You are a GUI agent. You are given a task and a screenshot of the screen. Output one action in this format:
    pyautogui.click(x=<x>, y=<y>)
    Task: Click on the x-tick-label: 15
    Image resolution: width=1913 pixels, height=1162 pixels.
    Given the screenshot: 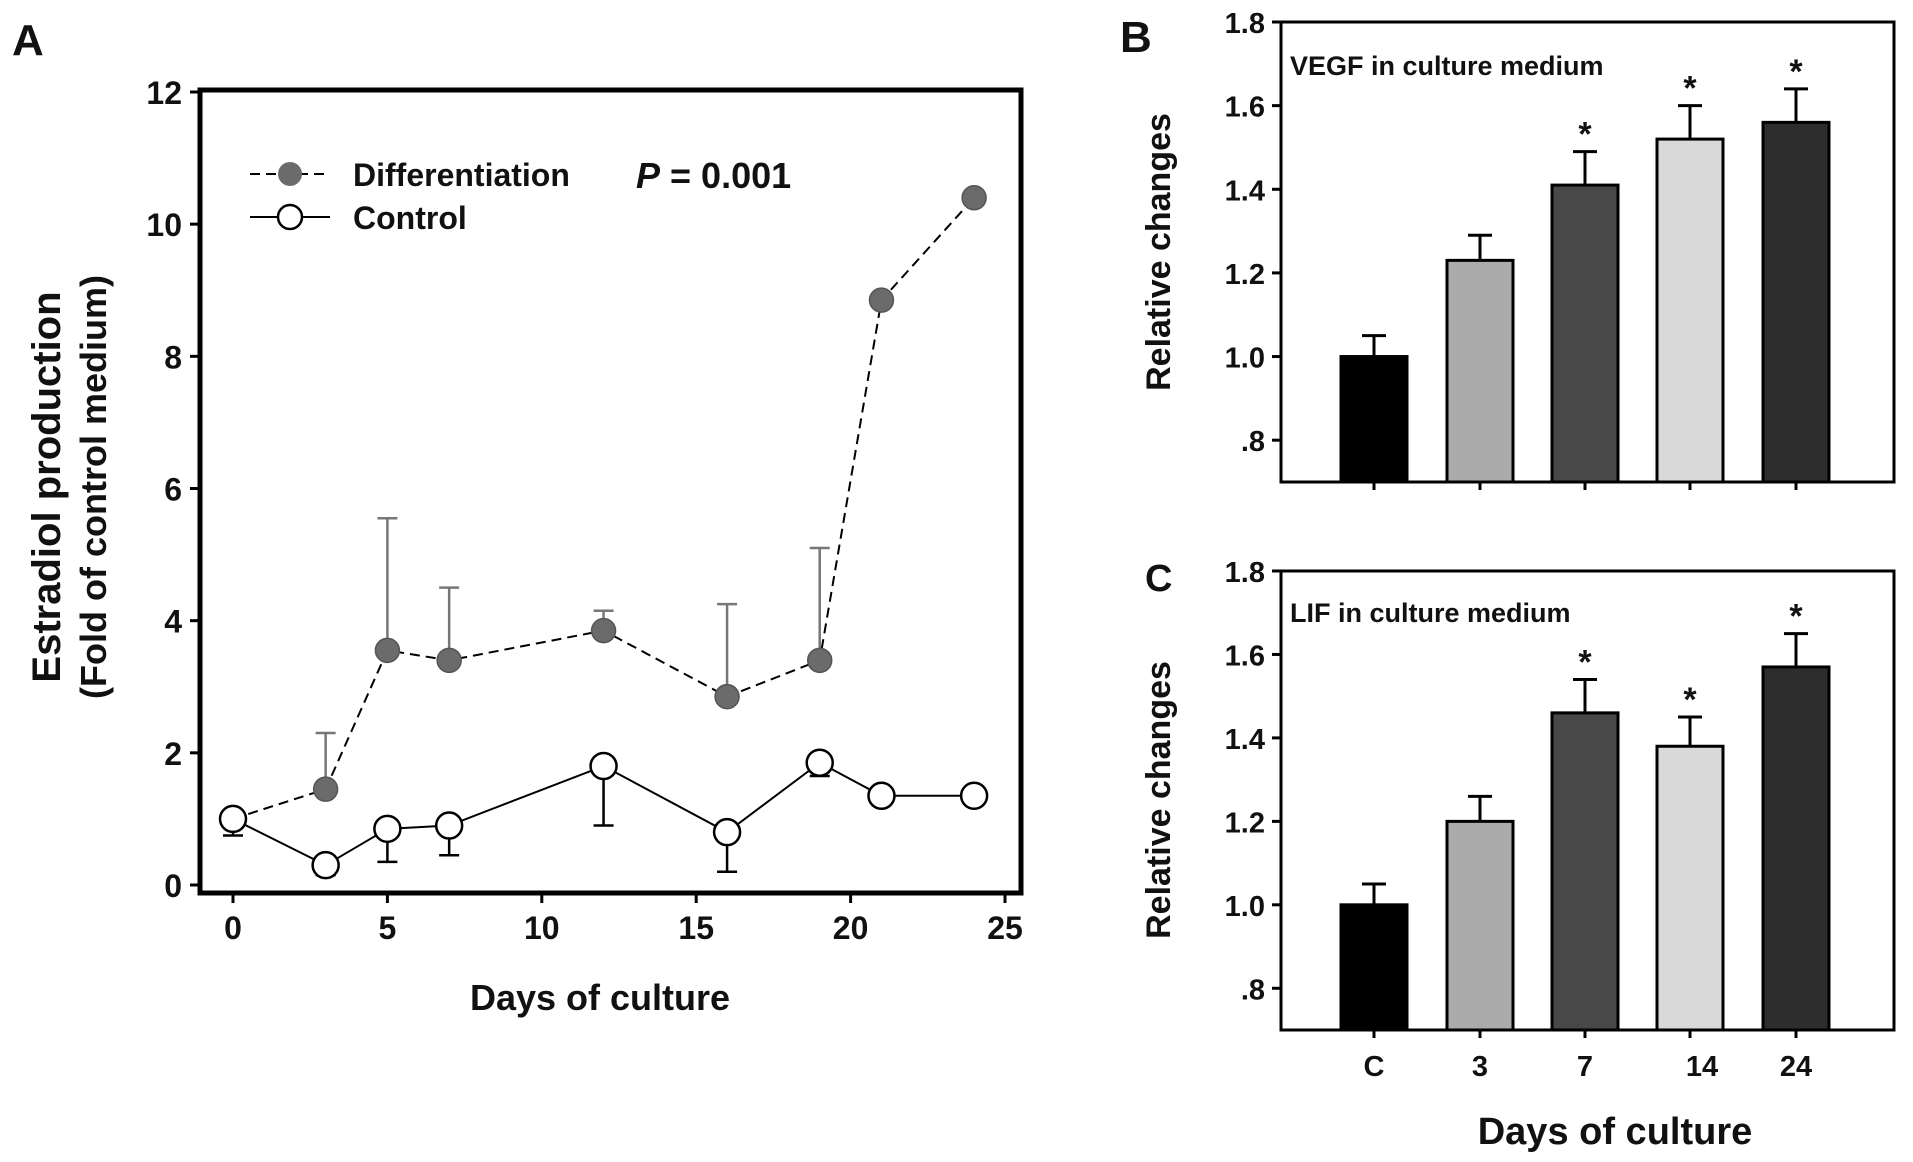 What is the action you would take?
    pyautogui.click(x=696, y=928)
    